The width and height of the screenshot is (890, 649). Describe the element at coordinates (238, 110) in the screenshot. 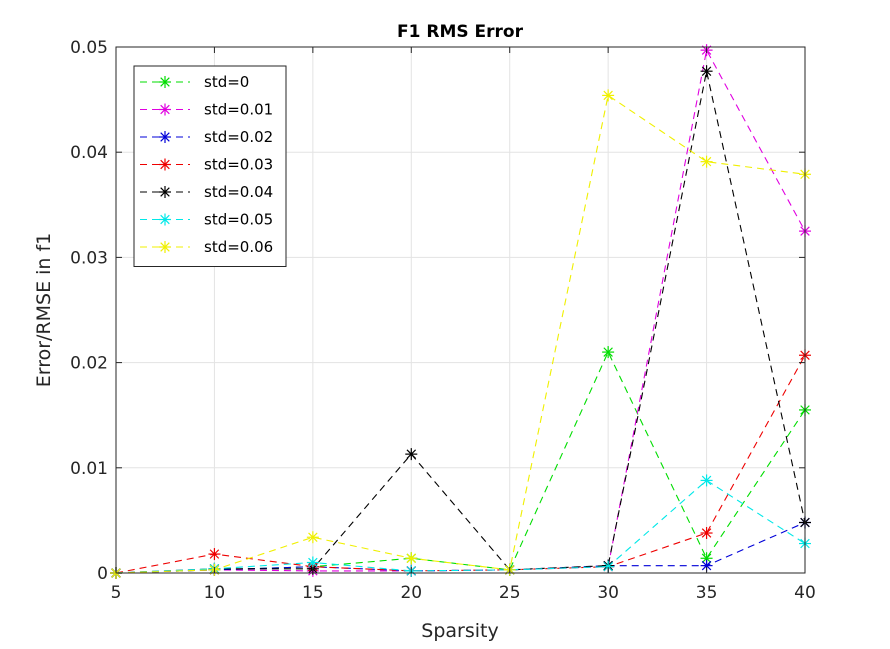

I see `legend-label: std=0.01` at that location.